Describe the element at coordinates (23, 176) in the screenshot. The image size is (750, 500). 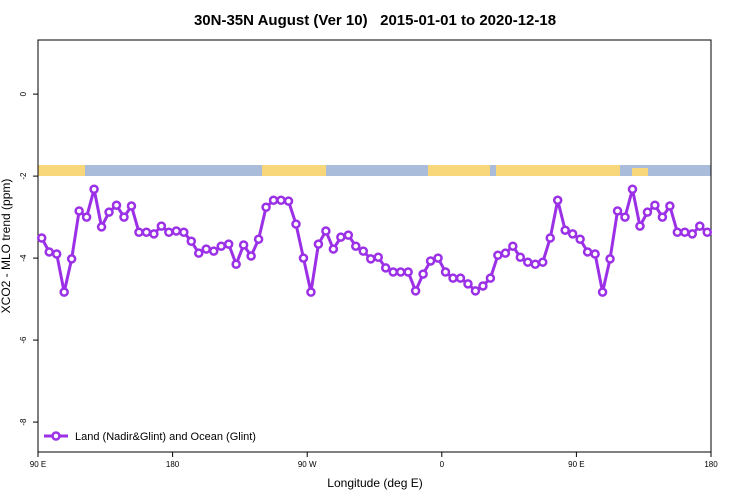
I see `y-tick-label: -2` at that location.